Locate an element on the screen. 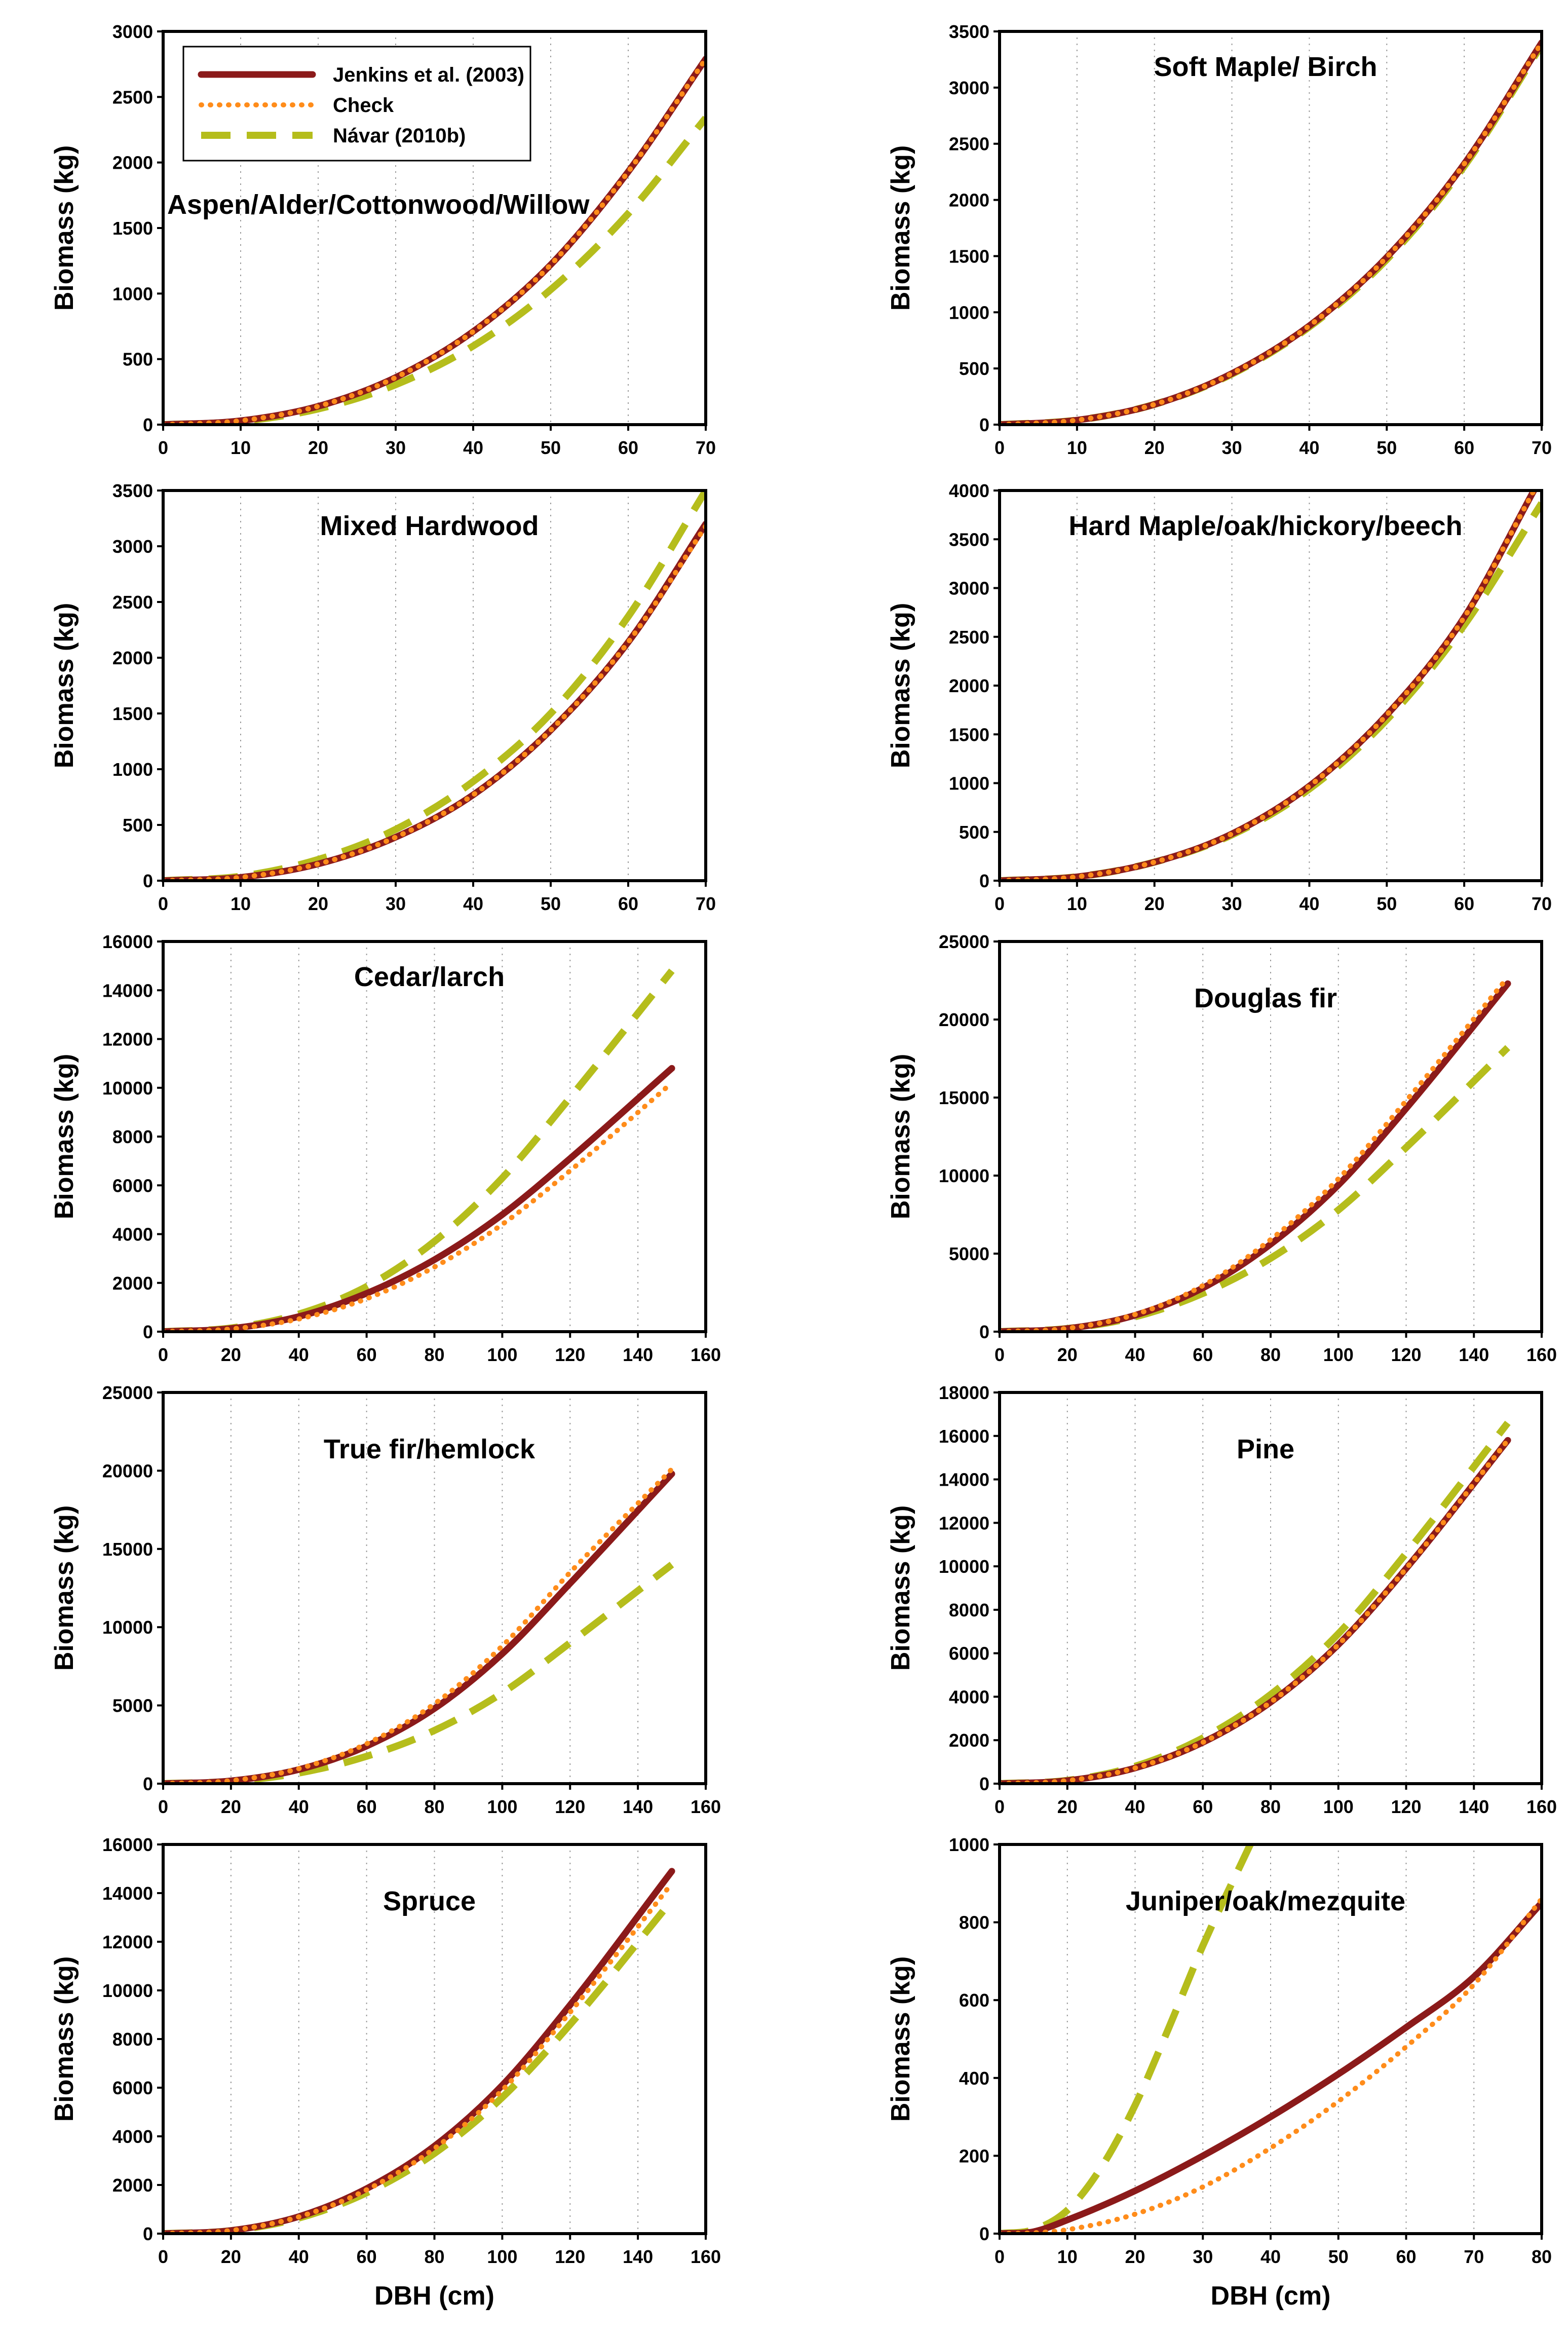  y-tick-label: 3500 is located at coordinates (132, 490).